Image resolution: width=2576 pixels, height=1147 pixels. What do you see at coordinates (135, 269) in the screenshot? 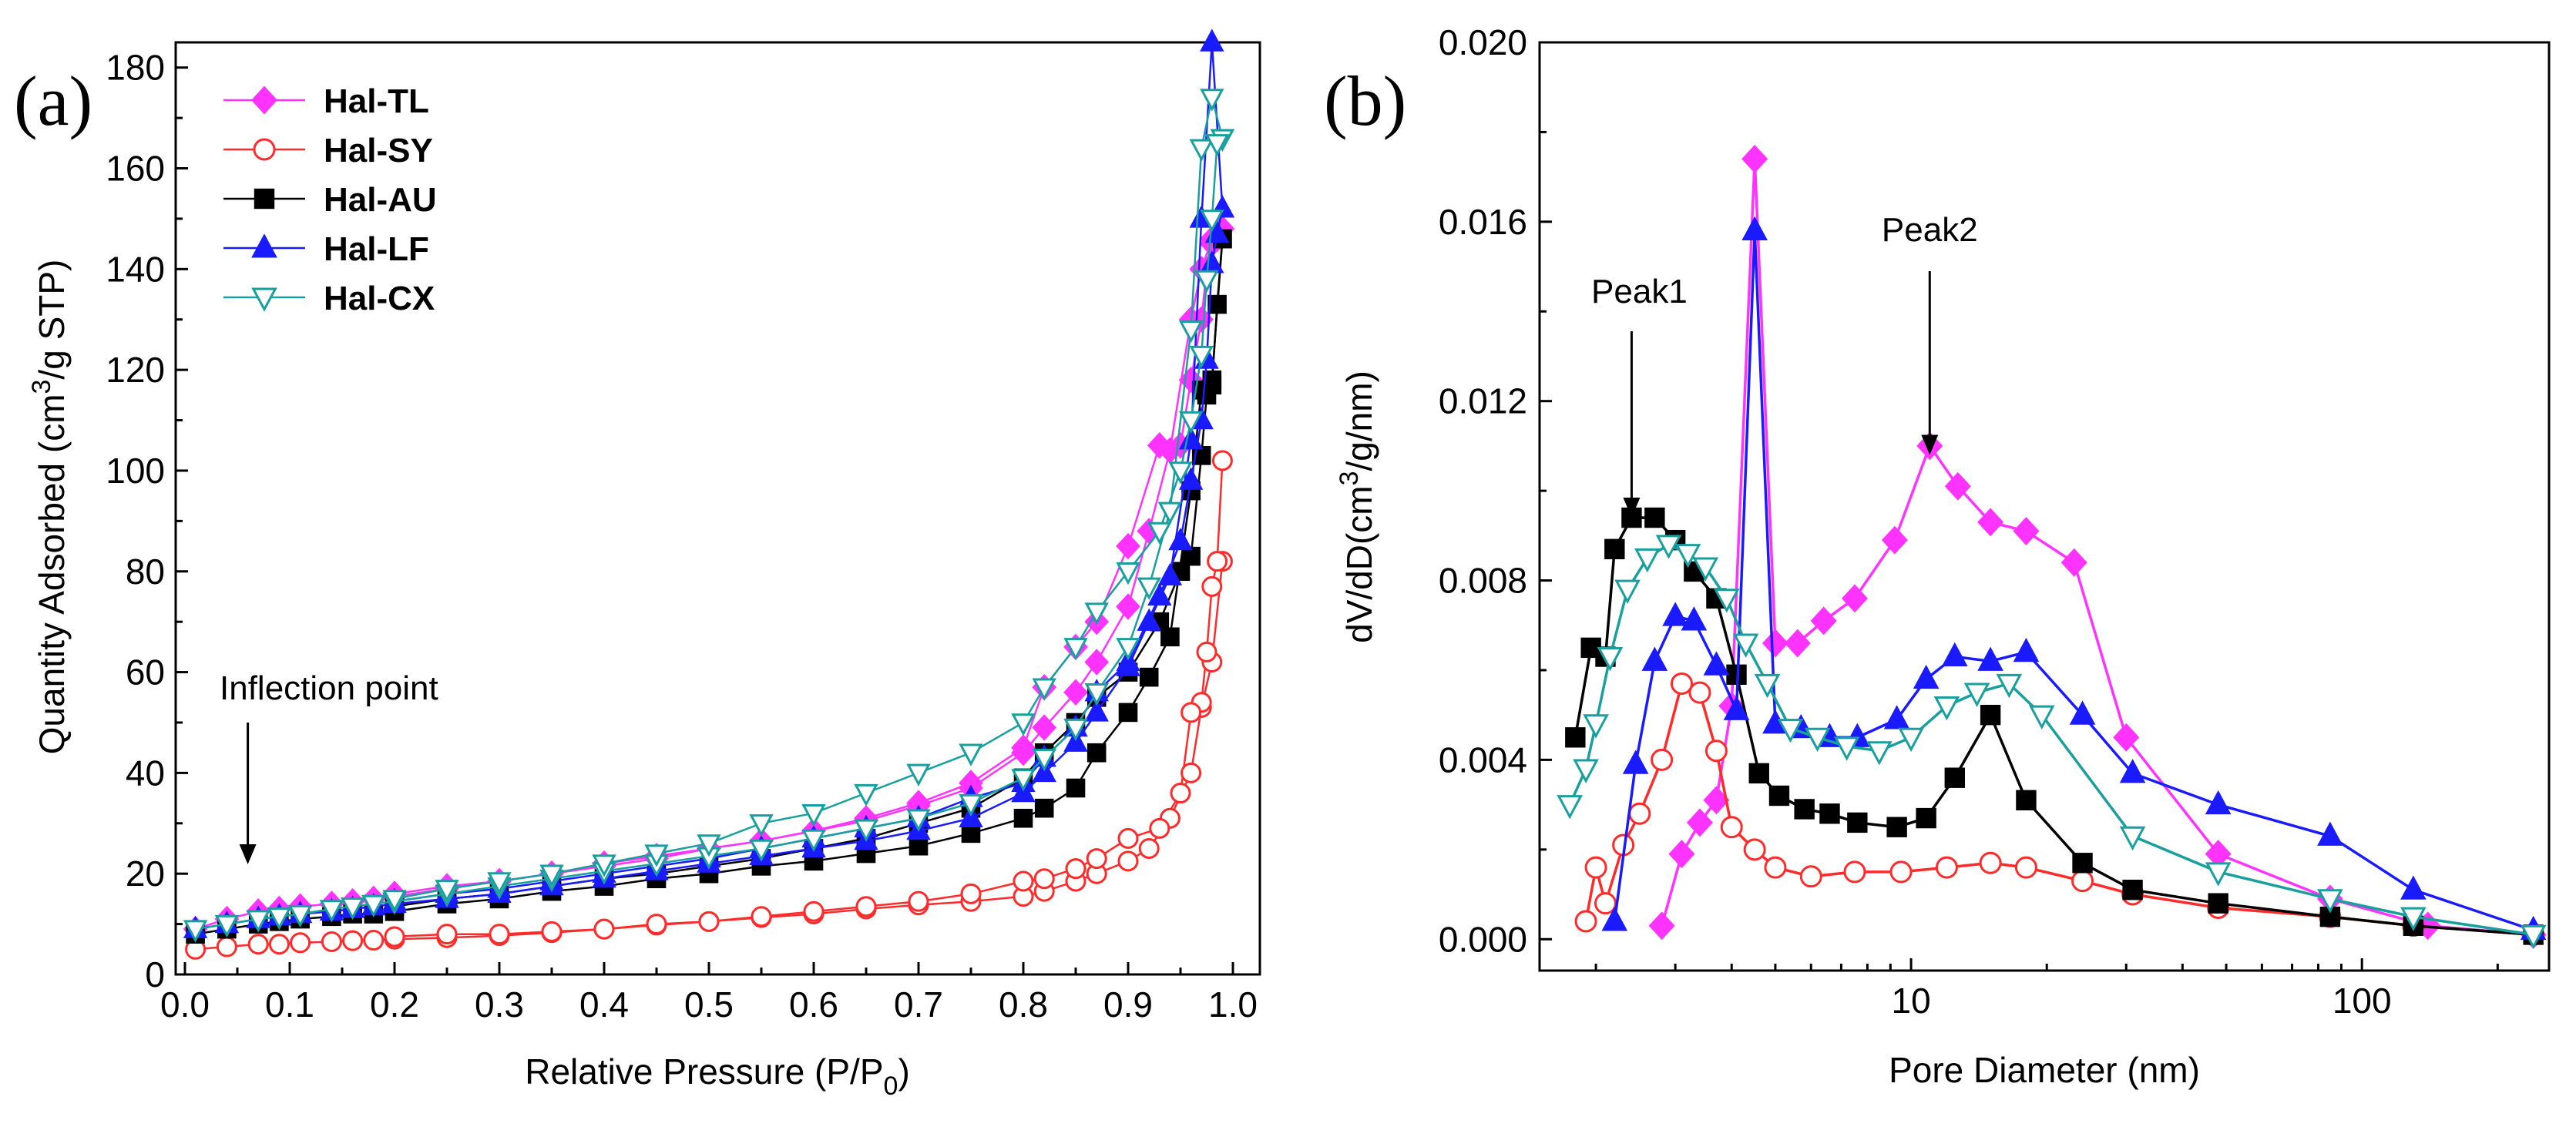
I see `panel-a-y-tick-label: 140` at bounding box center [135, 269].